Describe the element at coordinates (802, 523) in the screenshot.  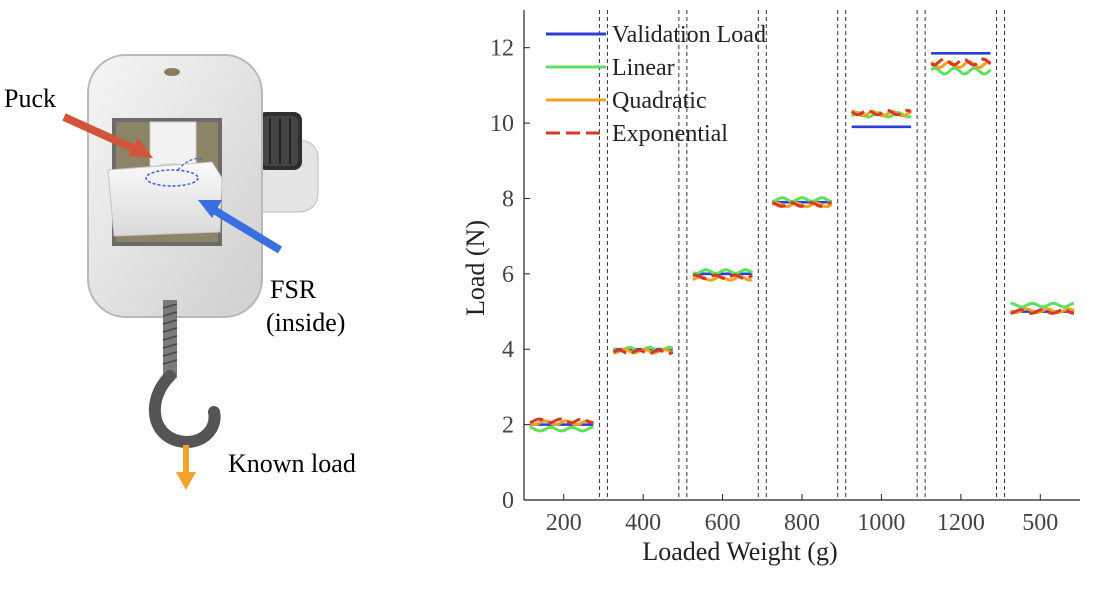
I see `x-tick-label: 800` at that location.